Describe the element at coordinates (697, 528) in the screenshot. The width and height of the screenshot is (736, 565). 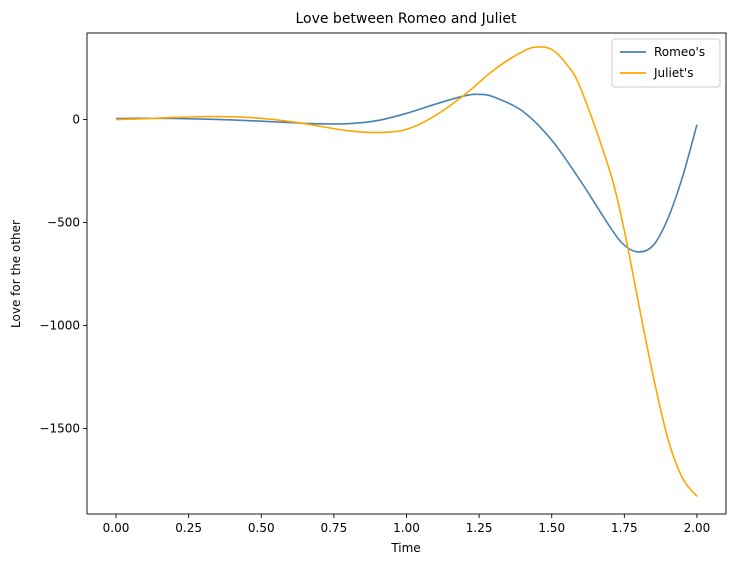
I see `x-tick-label: 2.00` at that location.